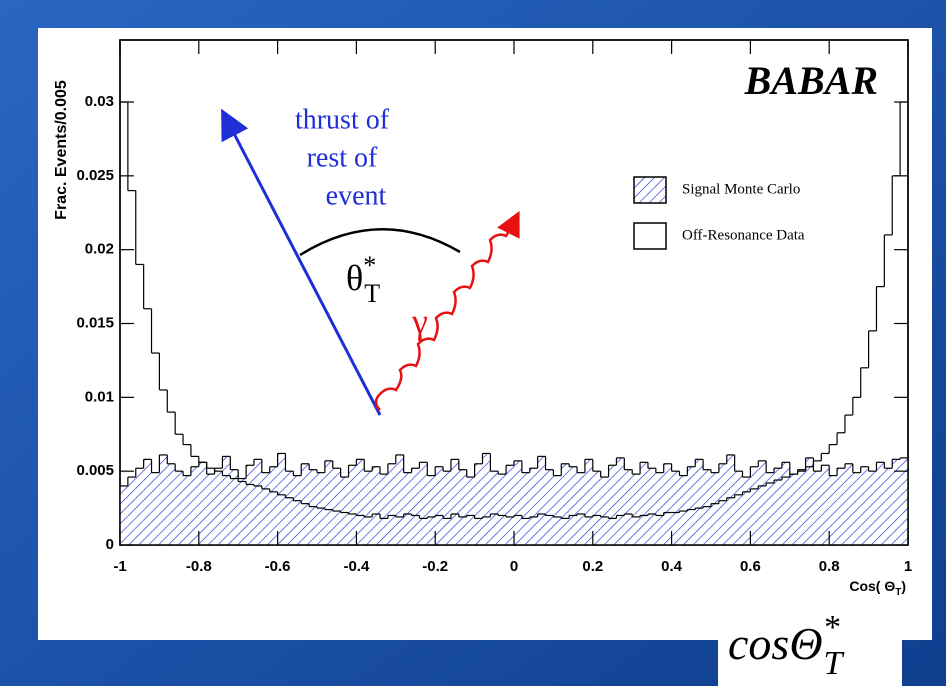 The image size is (946, 686). I want to click on x-tick-label: -0.2, so click(435, 566).